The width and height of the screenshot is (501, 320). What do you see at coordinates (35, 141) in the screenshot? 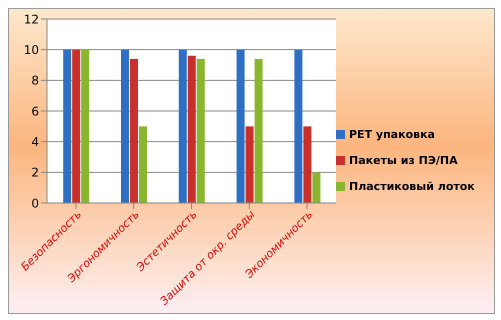
I see `y-tick-label: 4` at bounding box center [35, 141].